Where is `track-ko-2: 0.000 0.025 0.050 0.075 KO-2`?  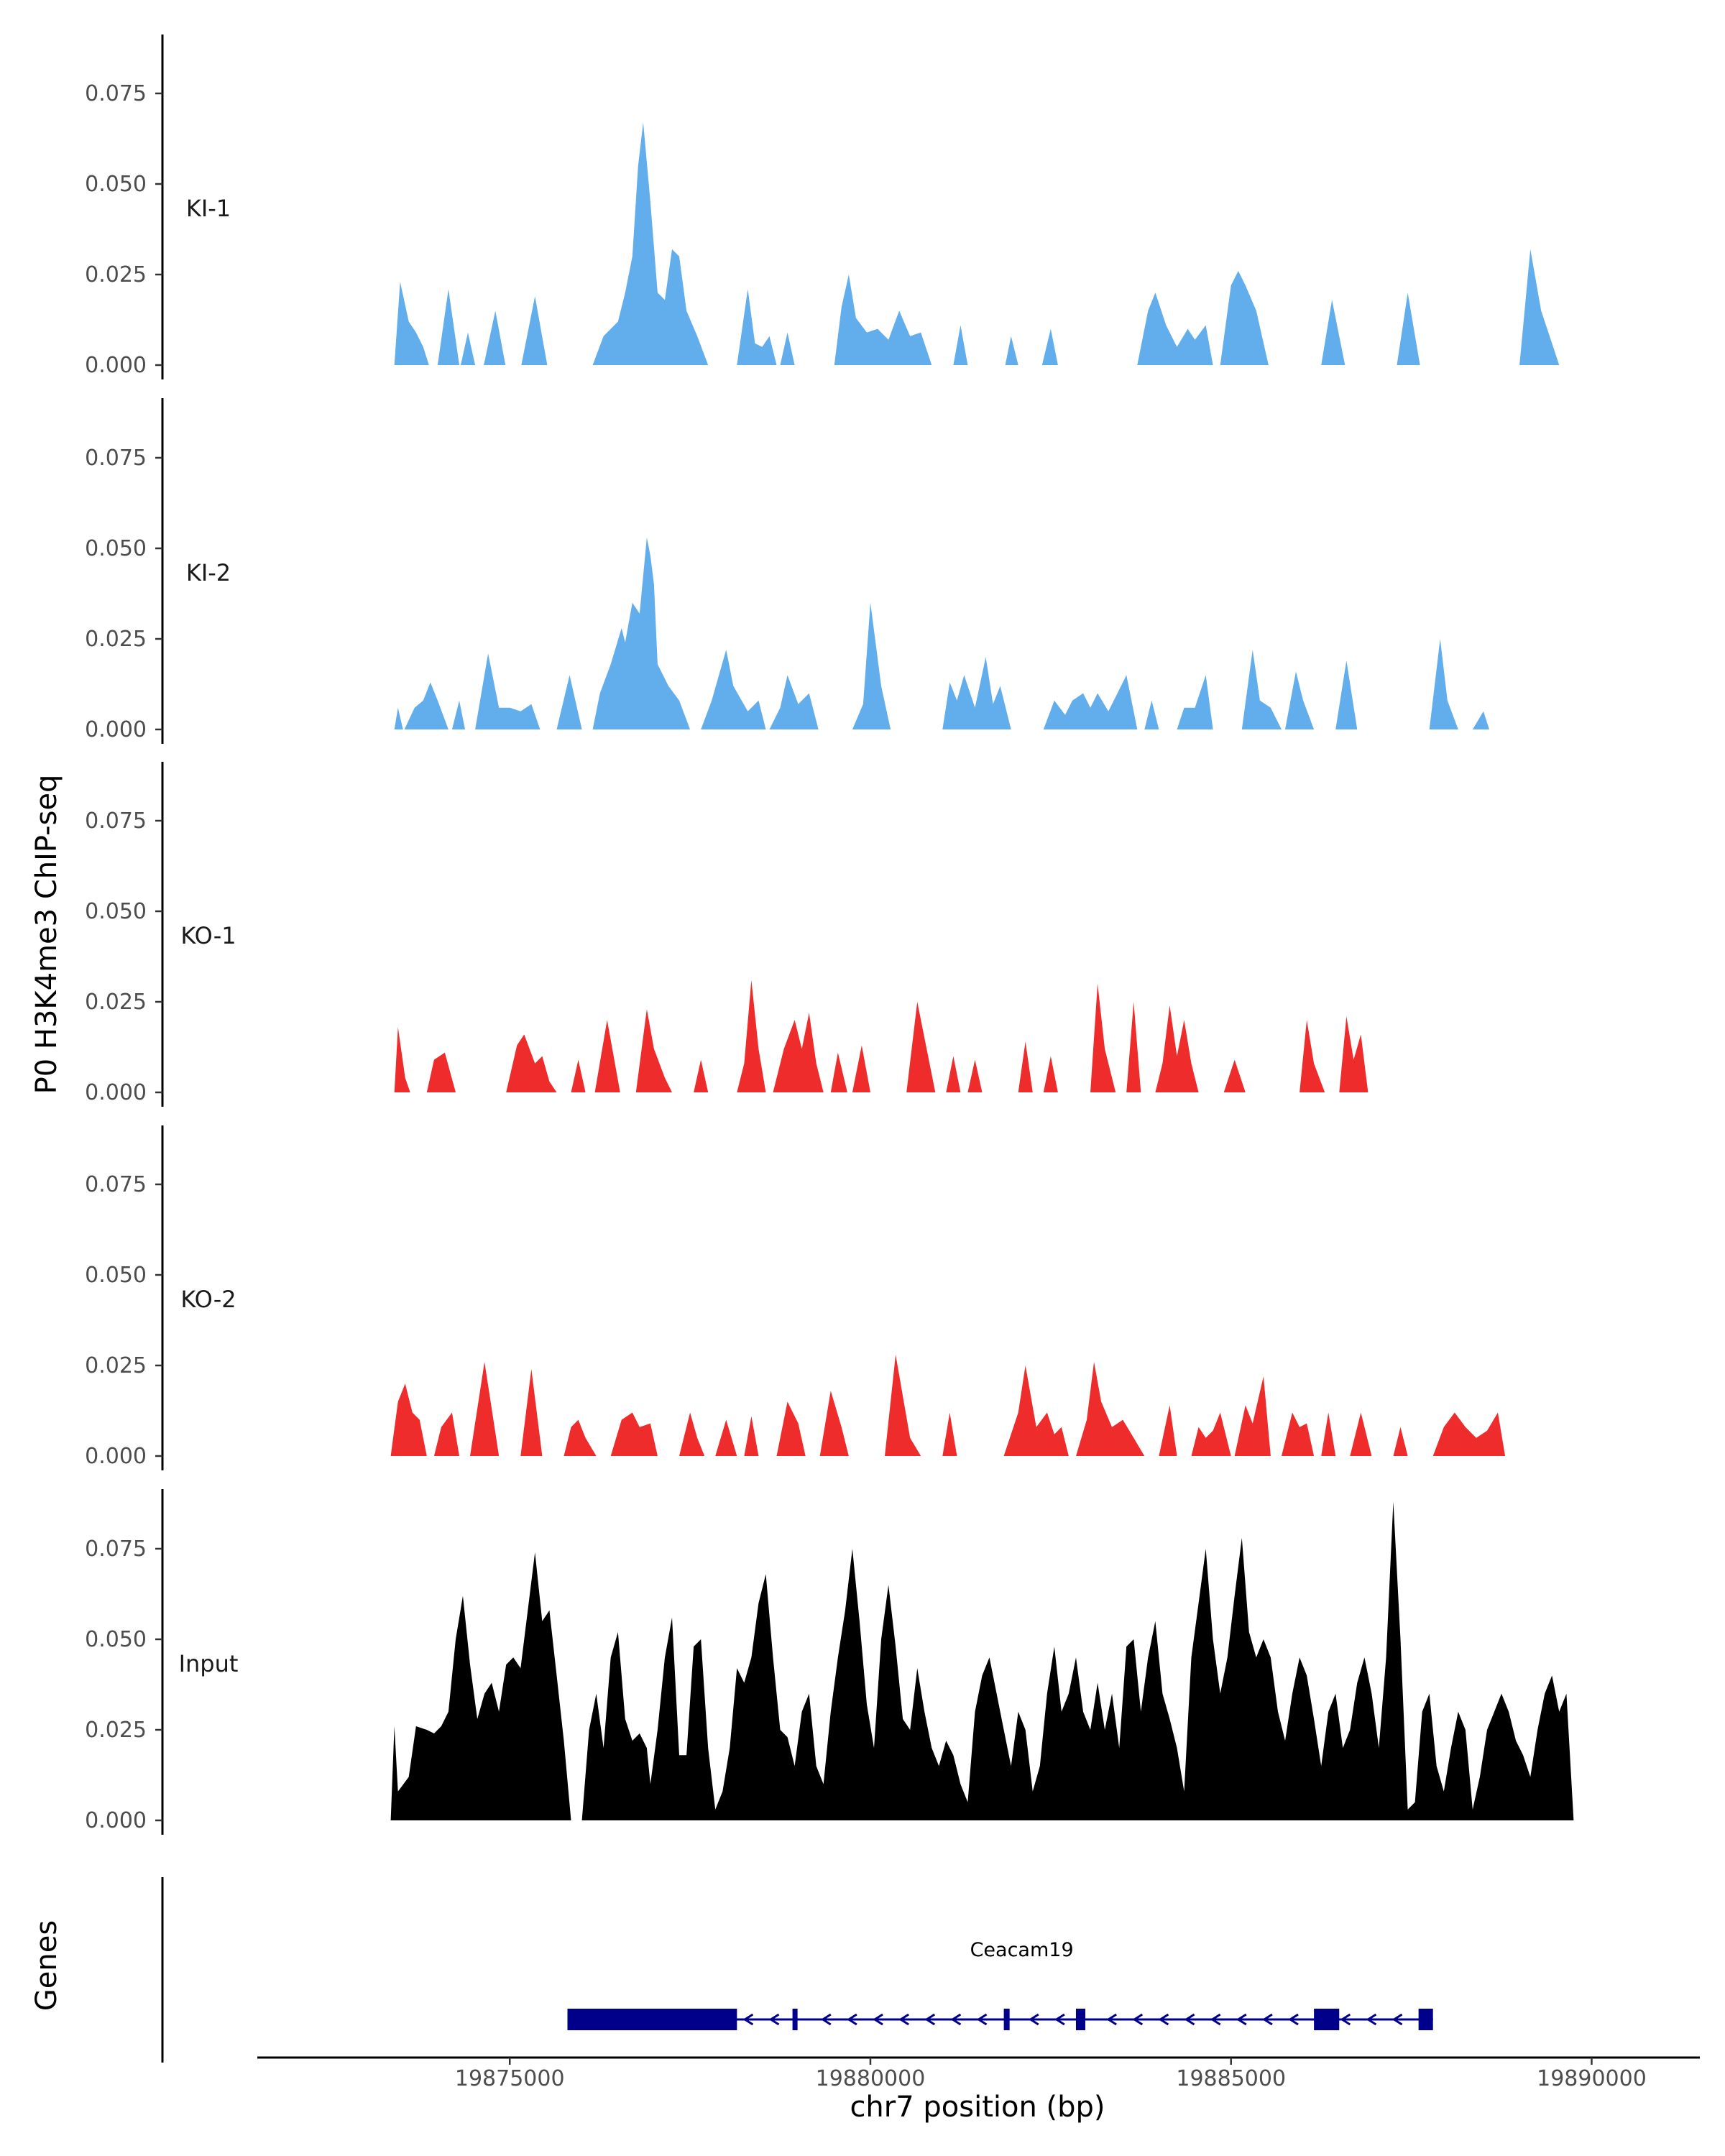
track-ko-2: 0.000 0.025 0.050 0.075 KO-2 is located at coordinates (795, 1297).